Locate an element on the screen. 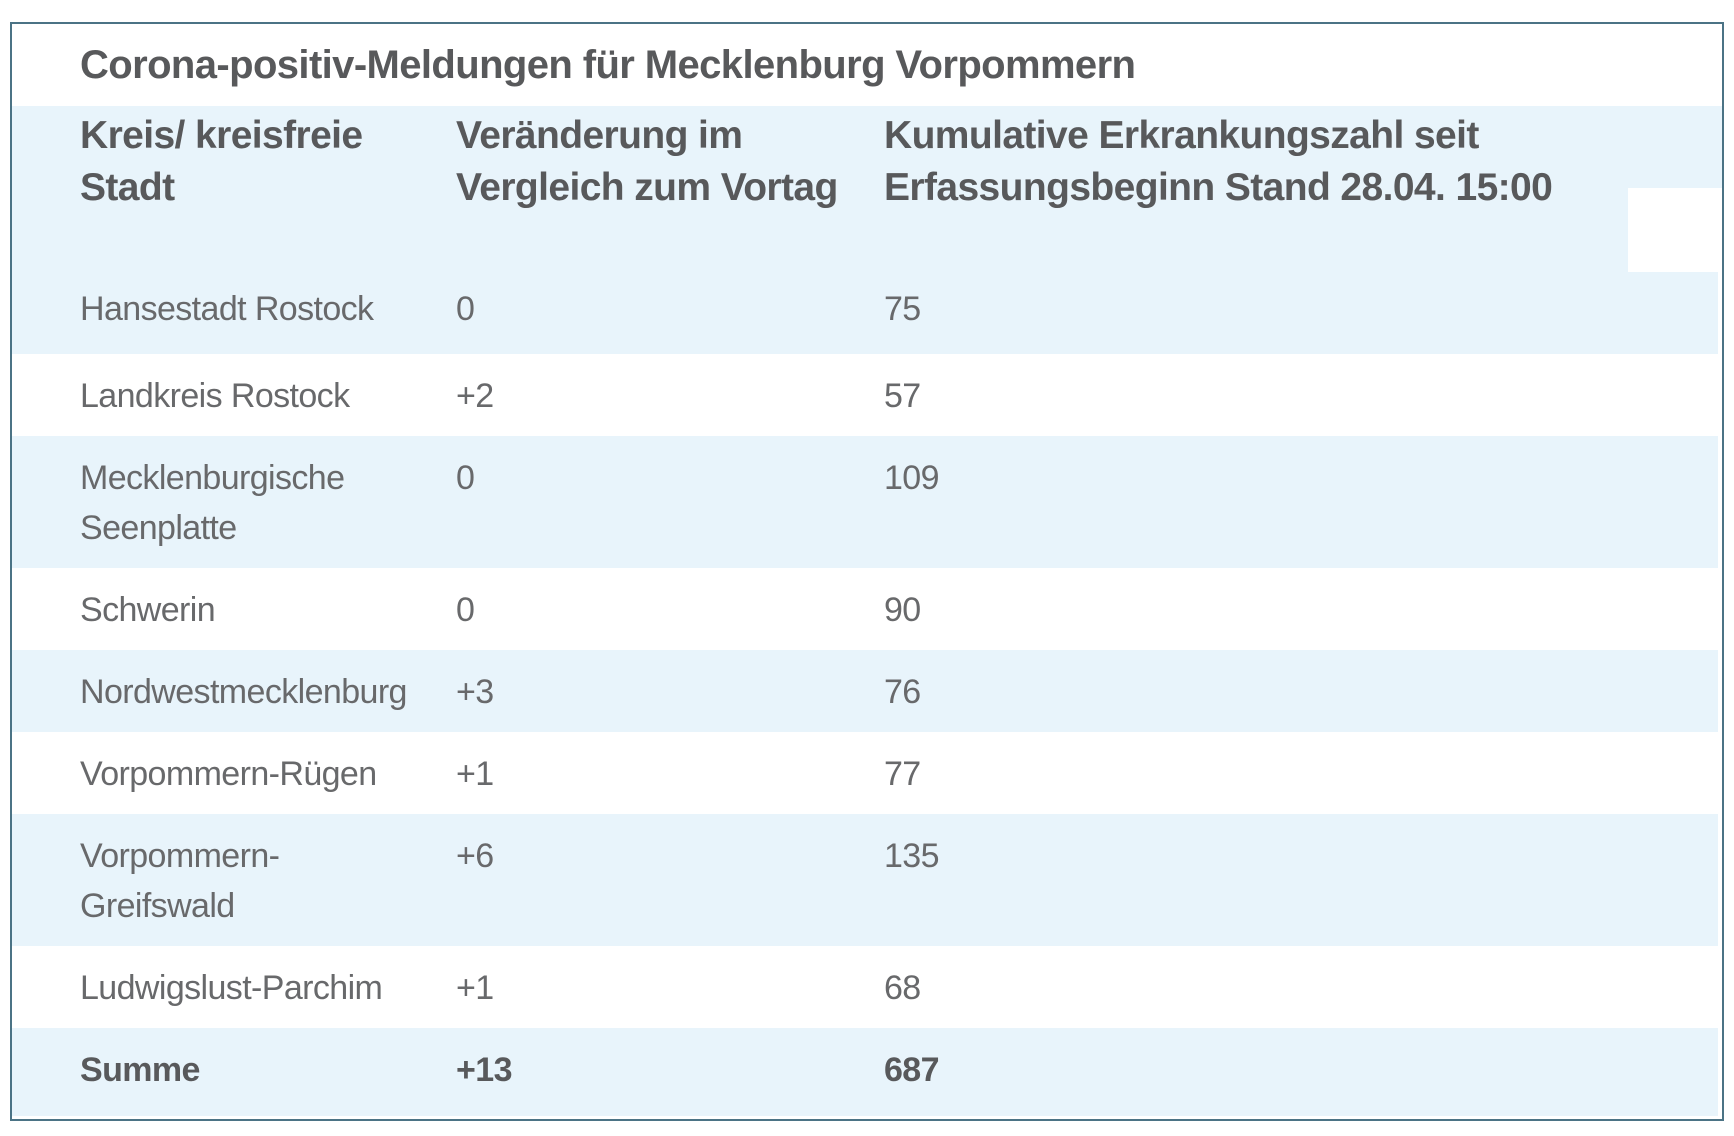  table-row: Vorpommern-Rügen +1 77 is located at coordinates (865, 773).